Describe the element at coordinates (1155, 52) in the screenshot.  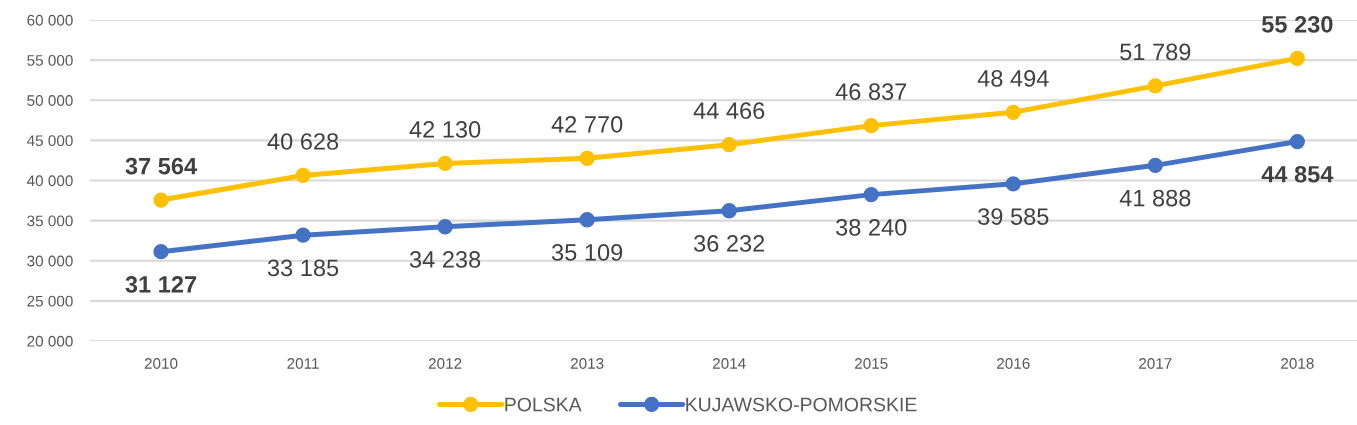
I see `data-label: 51 789` at that location.